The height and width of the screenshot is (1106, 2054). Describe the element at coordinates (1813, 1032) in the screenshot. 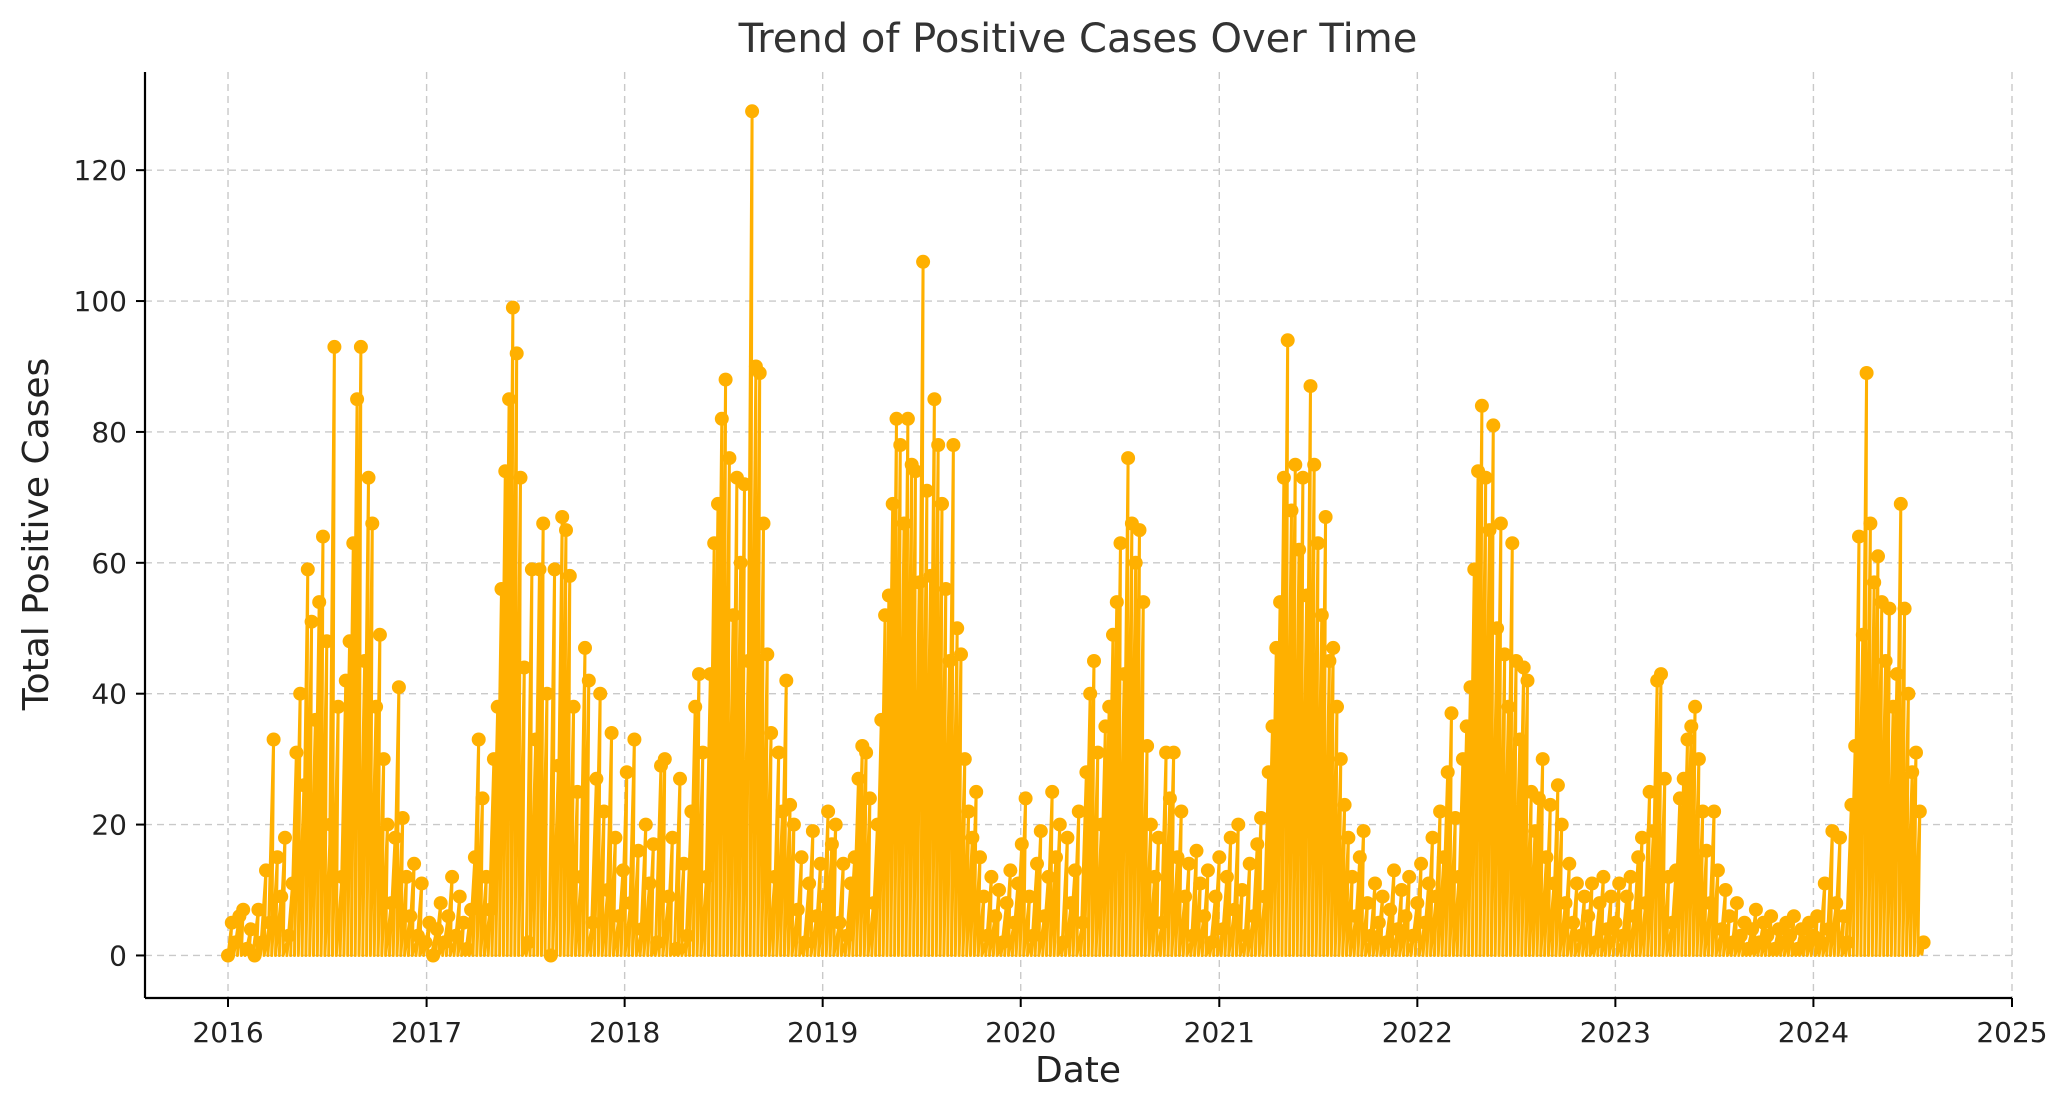

I see `x-tick-label: 2024` at that location.